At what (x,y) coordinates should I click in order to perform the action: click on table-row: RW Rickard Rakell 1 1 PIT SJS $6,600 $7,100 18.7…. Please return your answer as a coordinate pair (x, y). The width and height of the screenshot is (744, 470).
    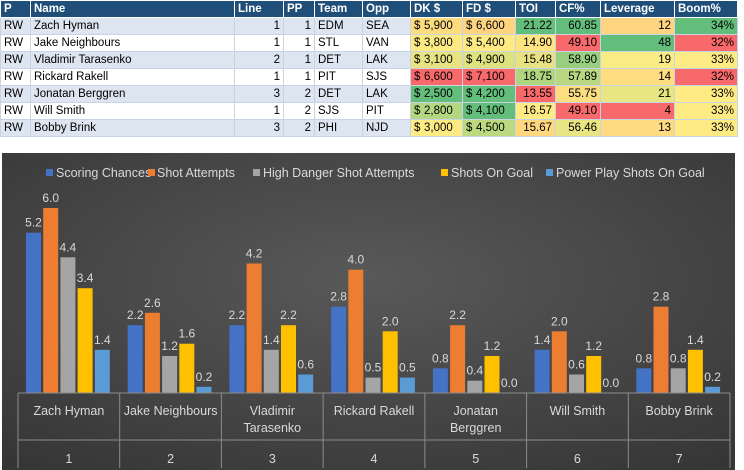
    Looking at the image, I should click on (369, 77).